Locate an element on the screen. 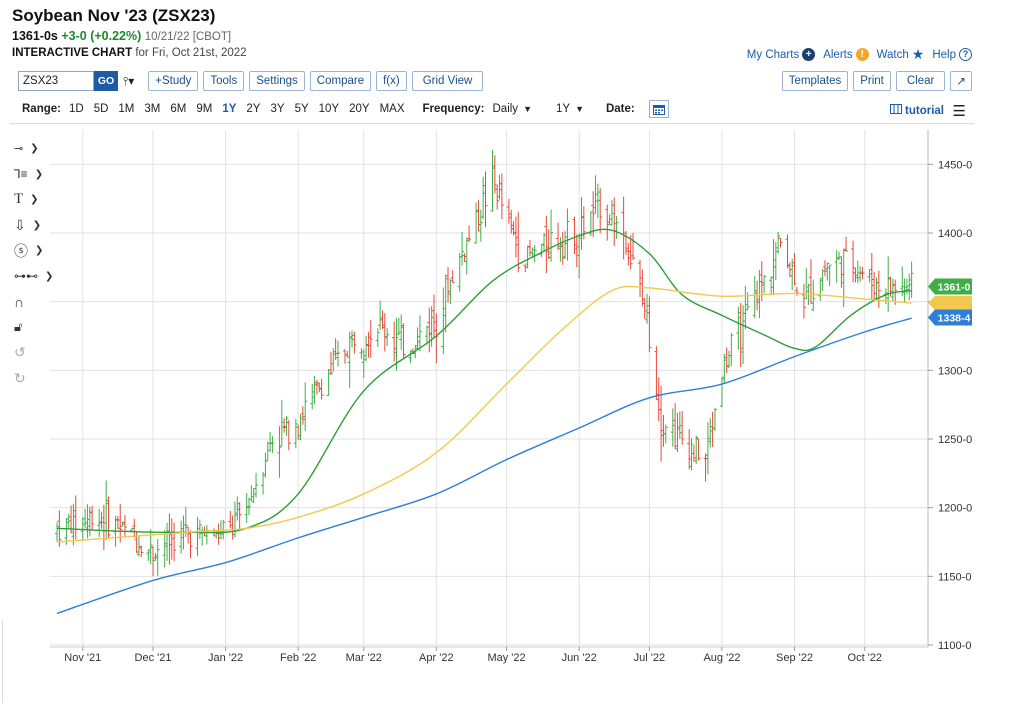 This screenshot has width=1024, height=703. crosshair-icon: ⊸ is located at coordinates (19, 149).